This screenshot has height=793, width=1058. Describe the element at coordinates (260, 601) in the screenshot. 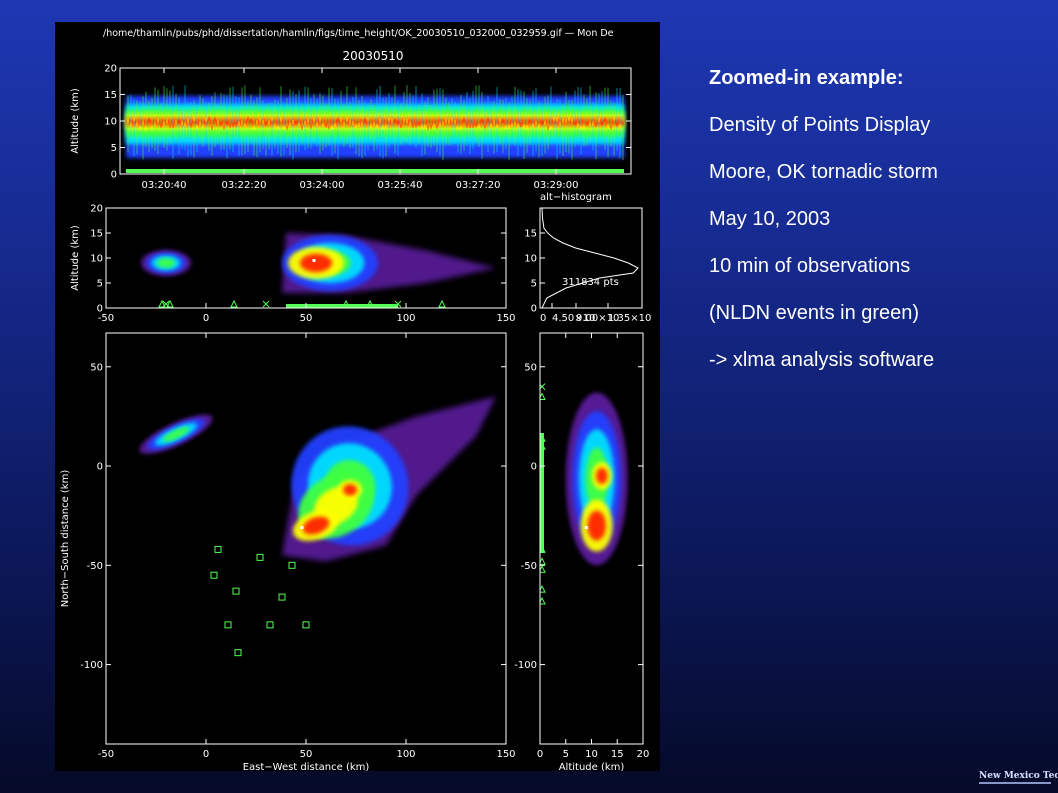

I see `pv-nldn-squares` at that location.